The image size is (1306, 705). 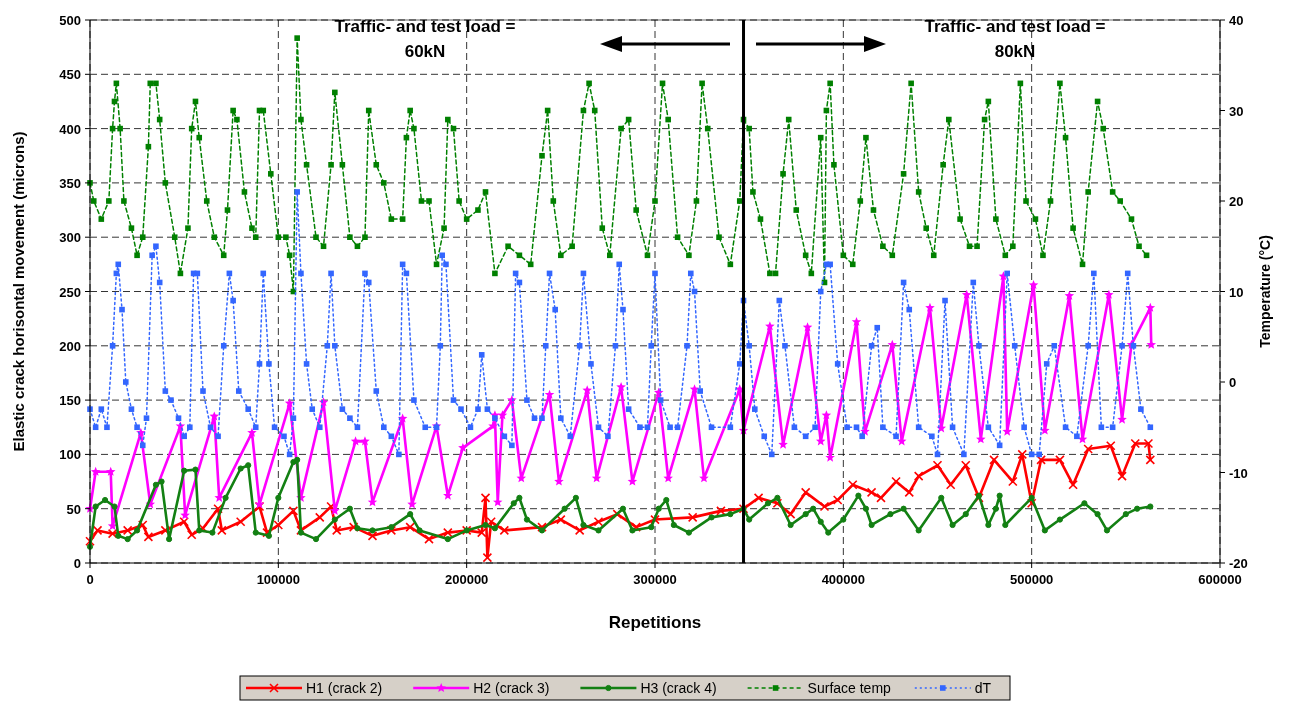 What do you see at coordinates (1236, 111) in the screenshot?
I see `y2-tick-label: 30` at bounding box center [1236, 111].